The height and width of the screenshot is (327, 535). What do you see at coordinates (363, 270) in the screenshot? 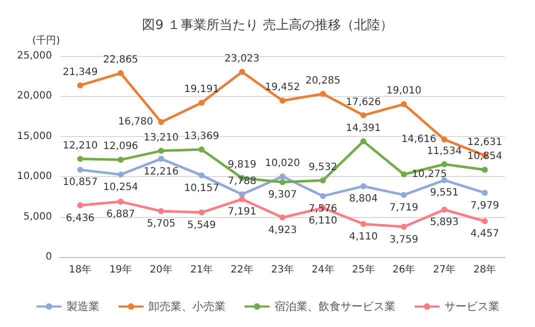
I see `x-tick-label: 25年` at bounding box center [363, 270].